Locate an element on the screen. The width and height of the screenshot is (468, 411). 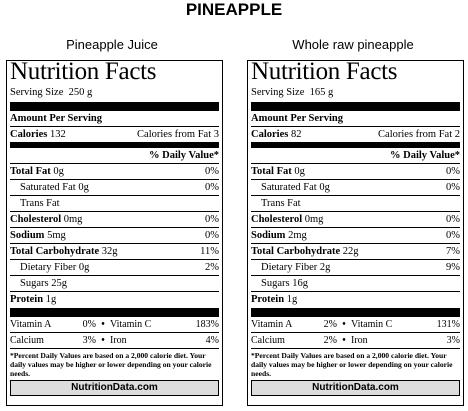
total-fat-value: 0g is located at coordinates (58, 171).